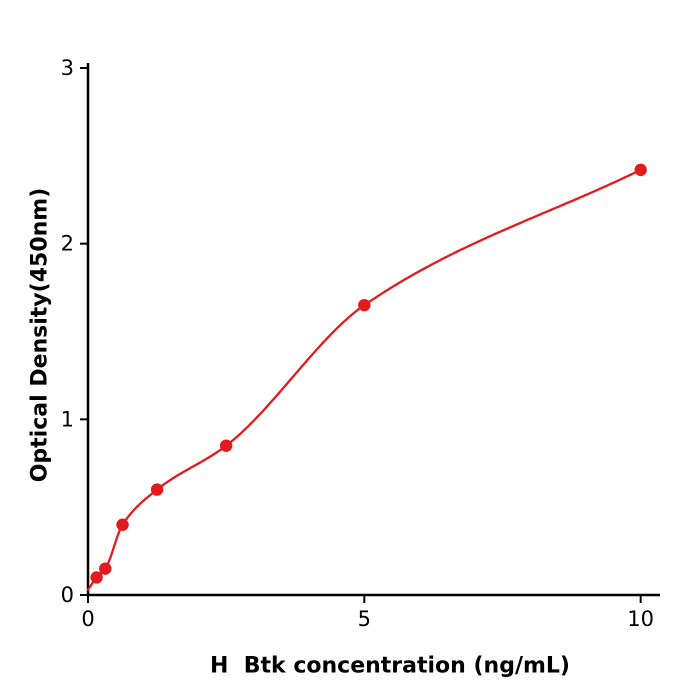 This screenshot has height=700, width=700. I want to click on y-tick-label: 0, so click(67, 595).